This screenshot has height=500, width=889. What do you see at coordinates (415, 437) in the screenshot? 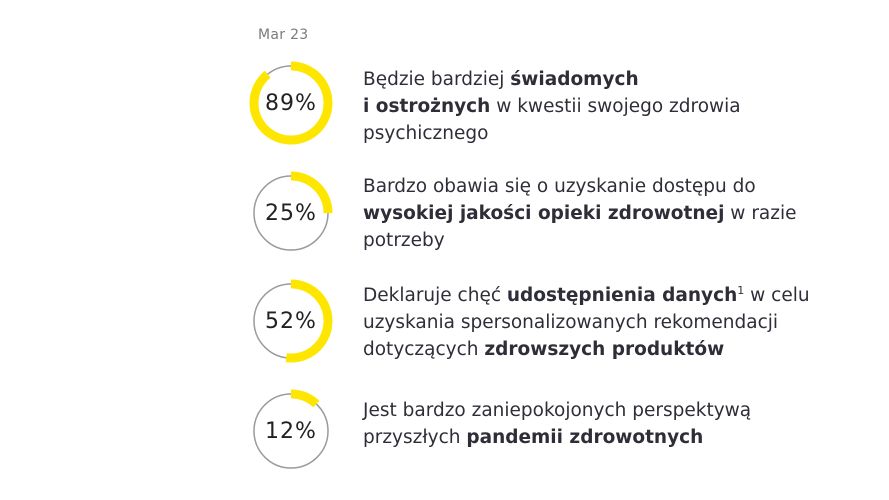
I see `text-segment: przyszłych` at bounding box center [415, 437].